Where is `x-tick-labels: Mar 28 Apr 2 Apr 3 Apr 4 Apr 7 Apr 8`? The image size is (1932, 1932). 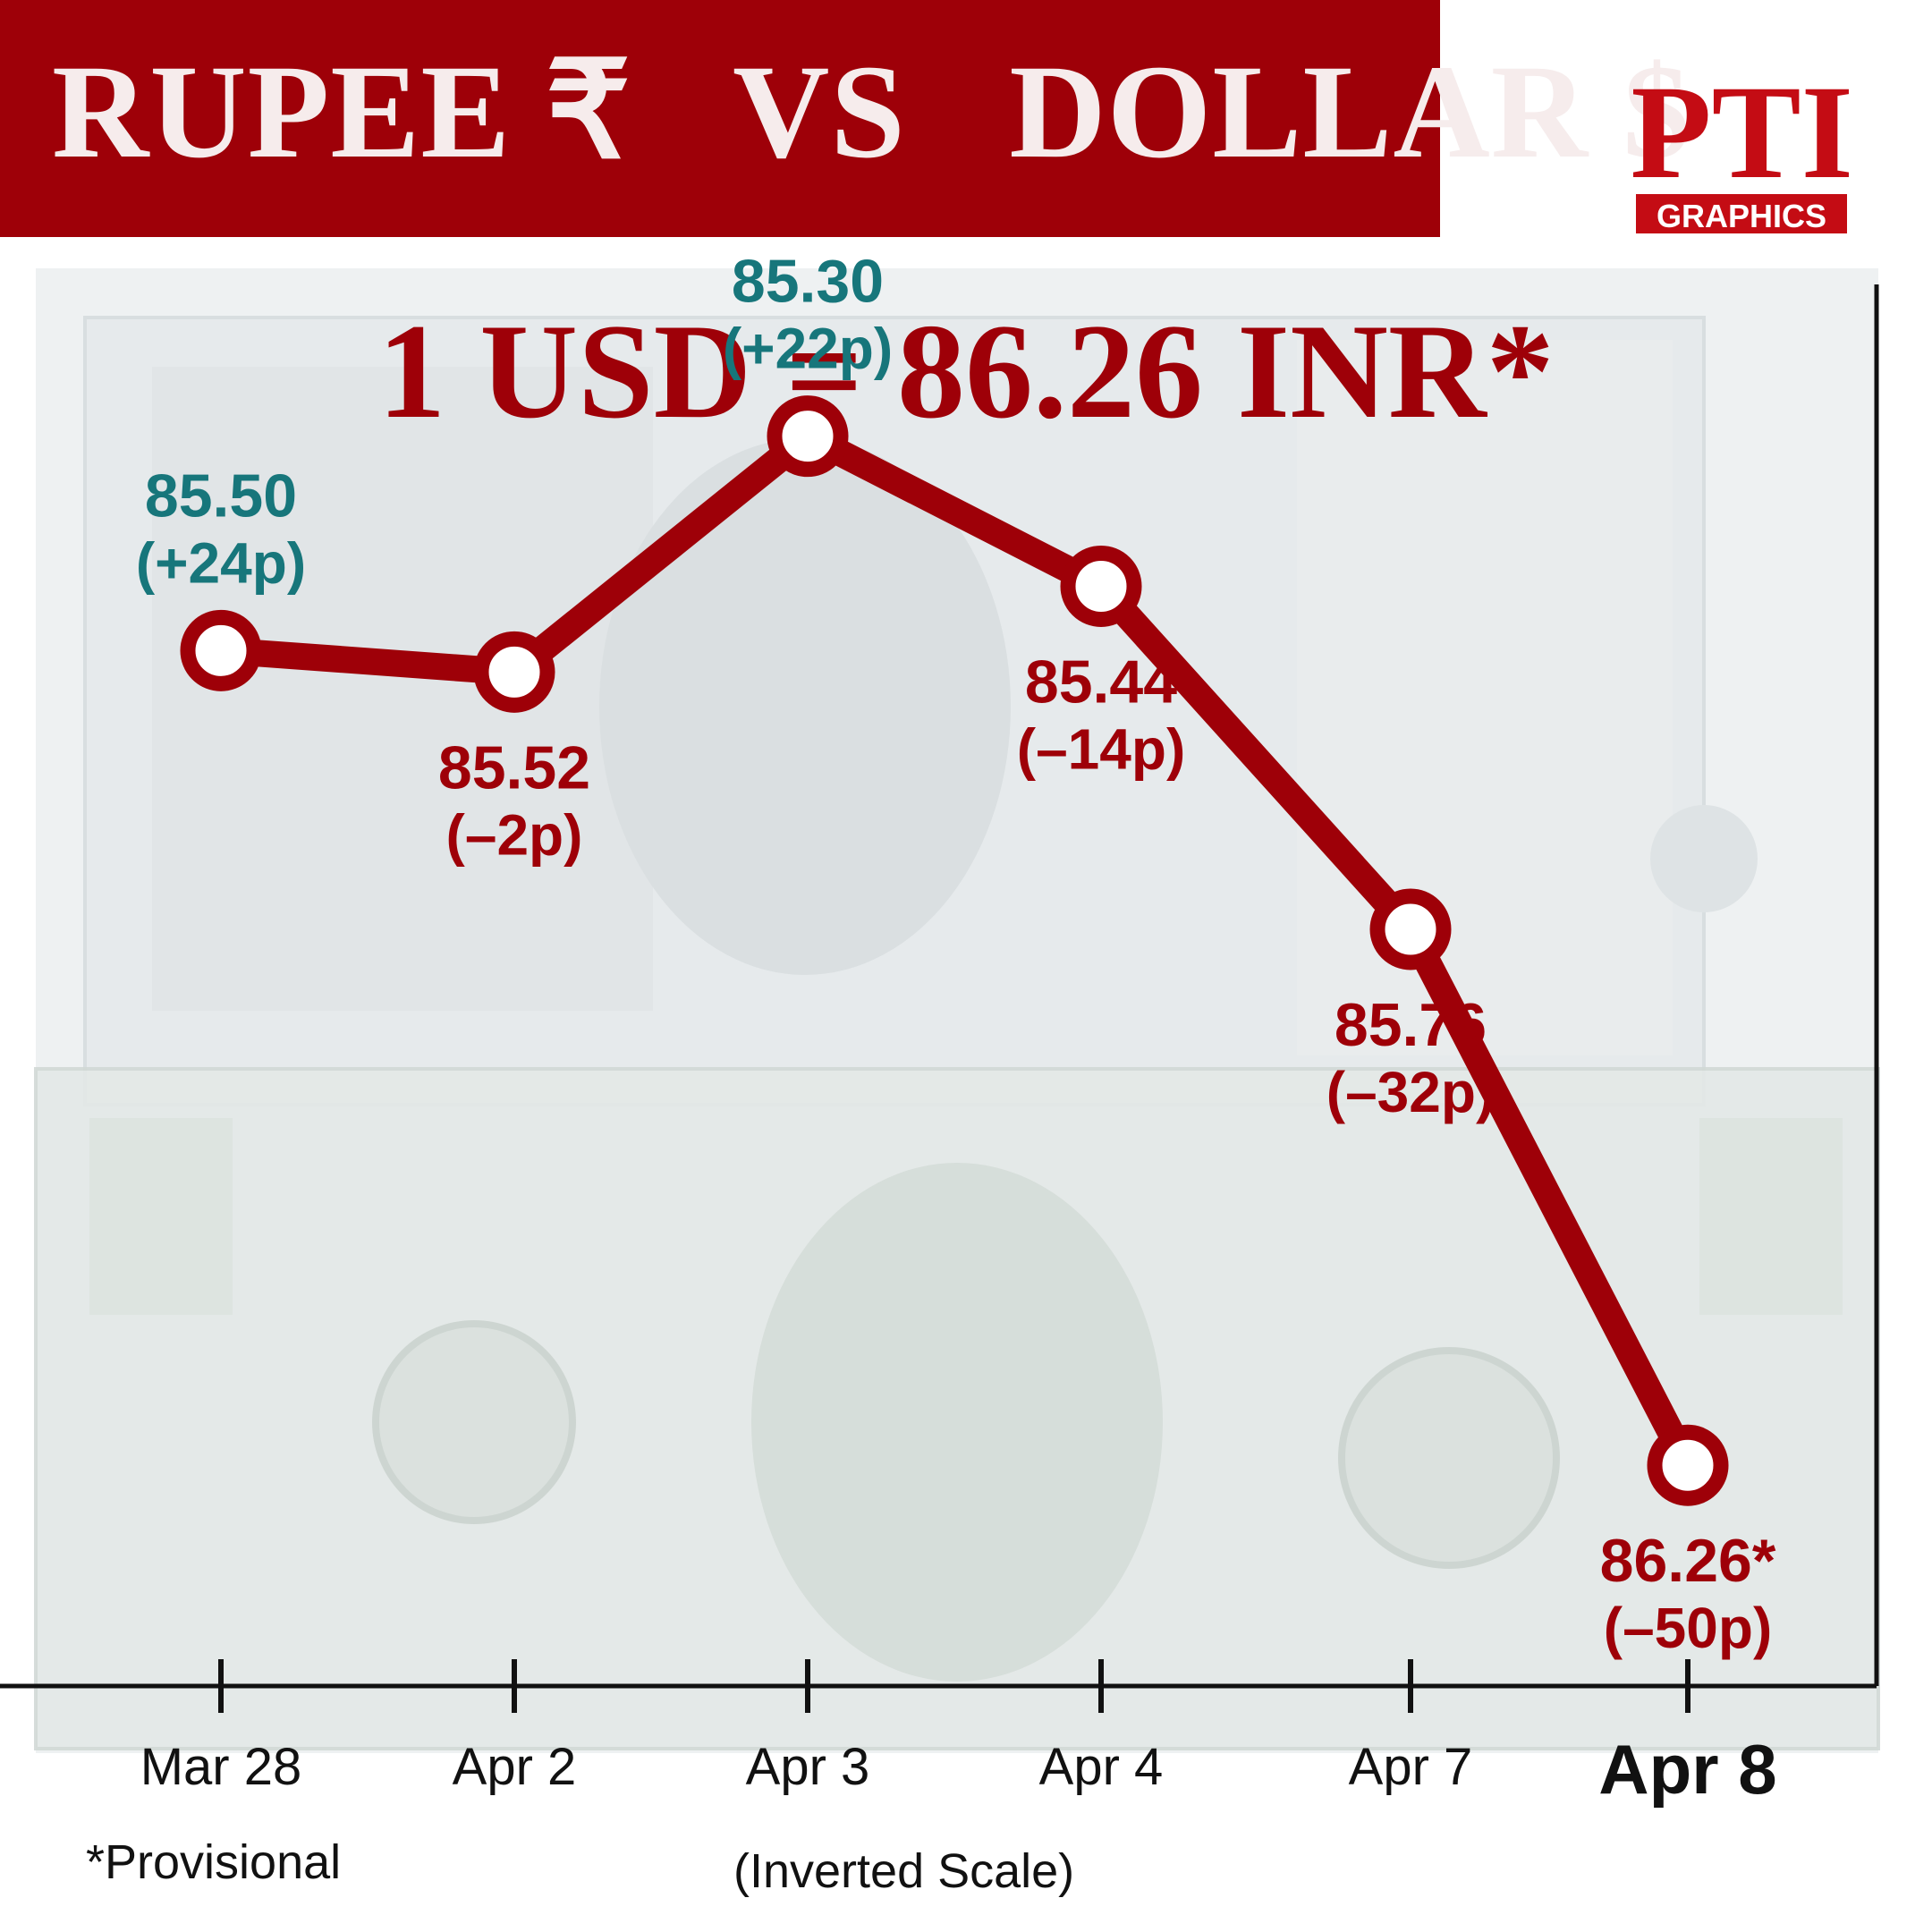
x-tick-labels: Mar 28 Apr 2 Apr 3 Apr 4 Apr 7 Apr 8 is located at coordinates (958, 1769).